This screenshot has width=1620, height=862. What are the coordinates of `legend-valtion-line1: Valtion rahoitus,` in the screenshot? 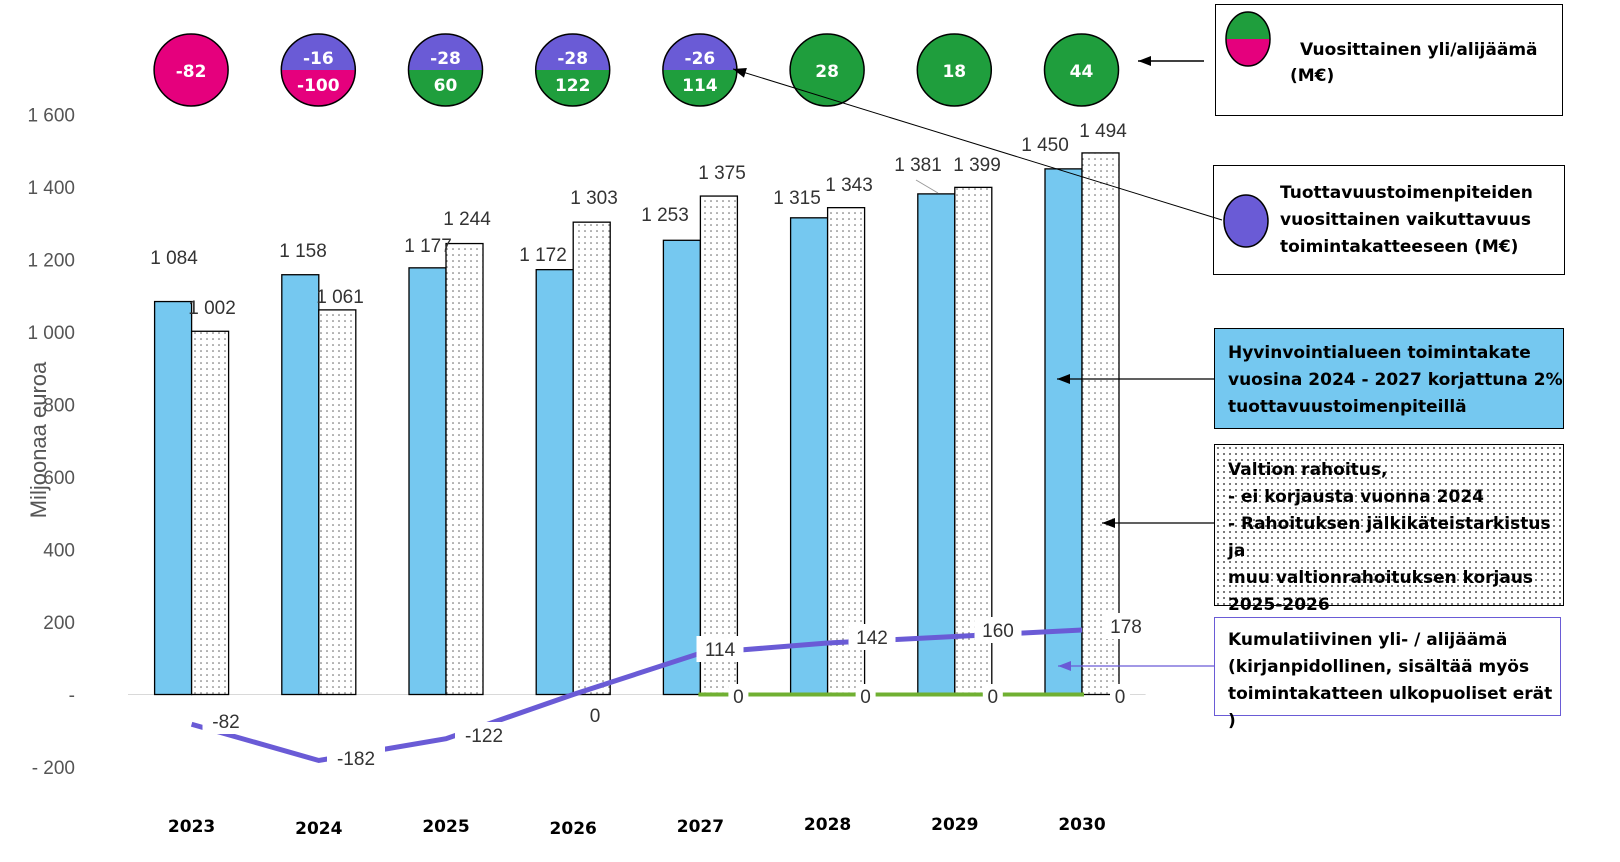 It's located at (1308, 470).